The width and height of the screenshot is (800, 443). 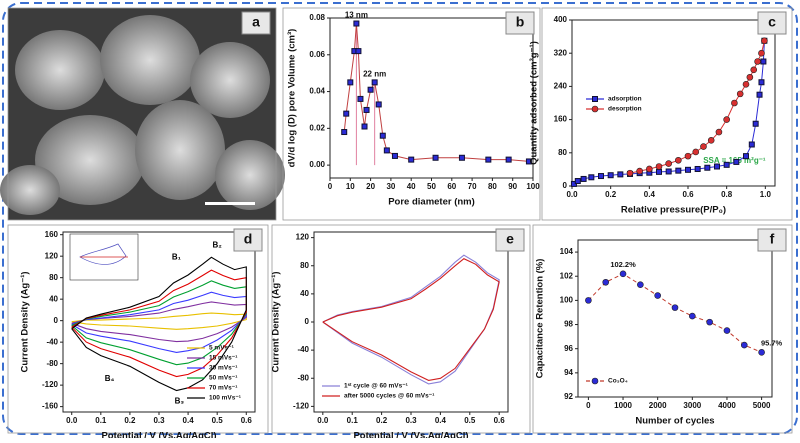 What do you see at coordinates (218, 420) in the screenshot?
I see `x-tick-label: 0.5` at bounding box center [218, 420].